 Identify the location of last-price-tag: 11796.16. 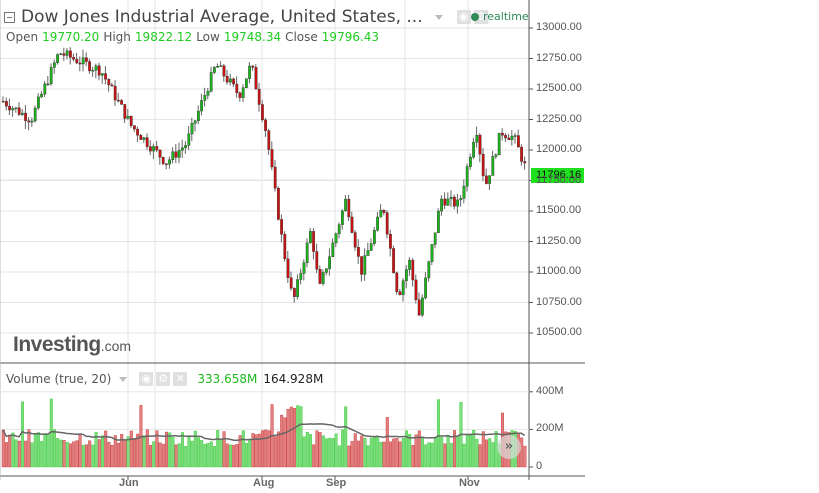
(557, 175).